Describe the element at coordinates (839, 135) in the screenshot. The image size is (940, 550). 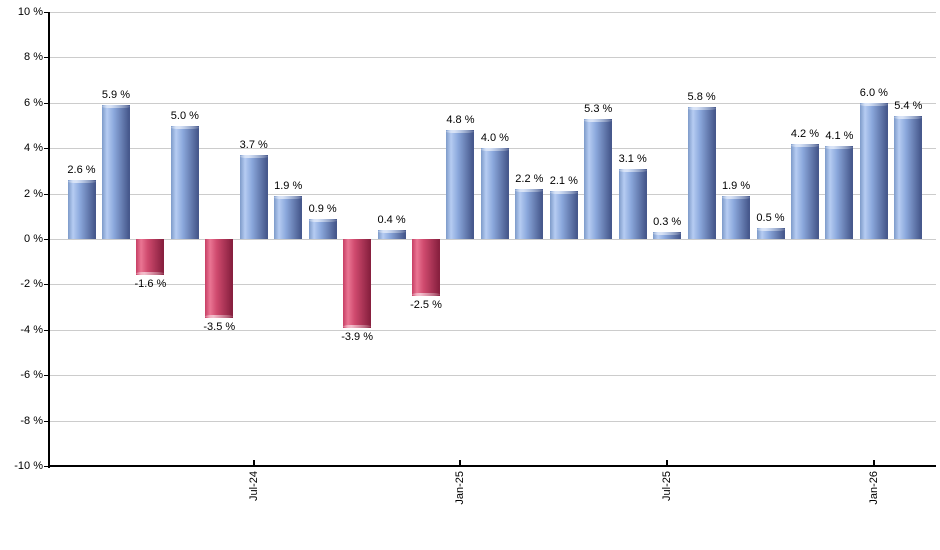
I see `bar-value-label: 4.1 %` at that location.